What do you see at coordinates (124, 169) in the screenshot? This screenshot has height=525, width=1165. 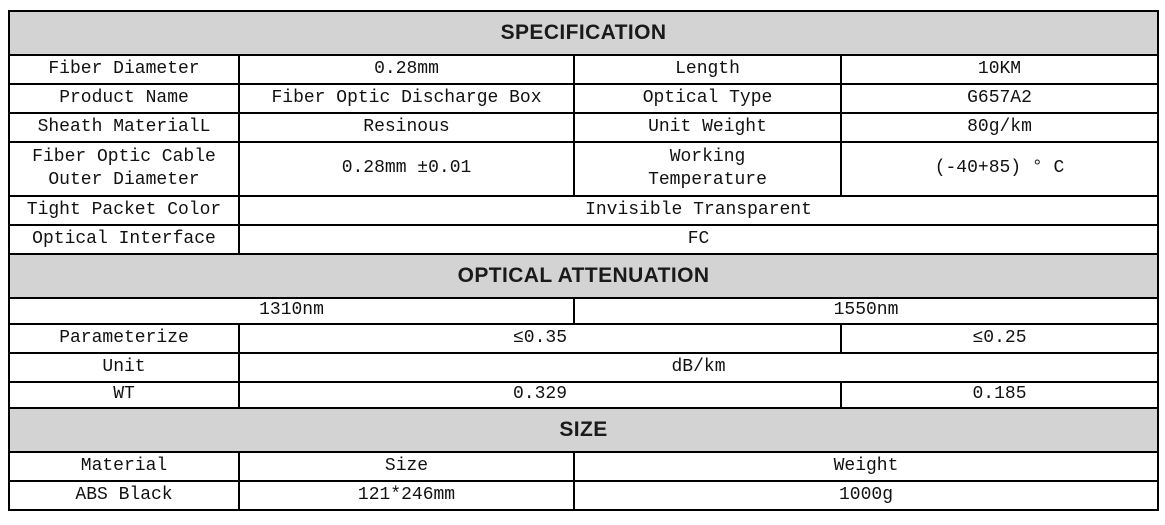 I see `cell-cable-outer-diameter-label: Fiber Optic Cable Outer Diameter` at bounding box center [124, 169].